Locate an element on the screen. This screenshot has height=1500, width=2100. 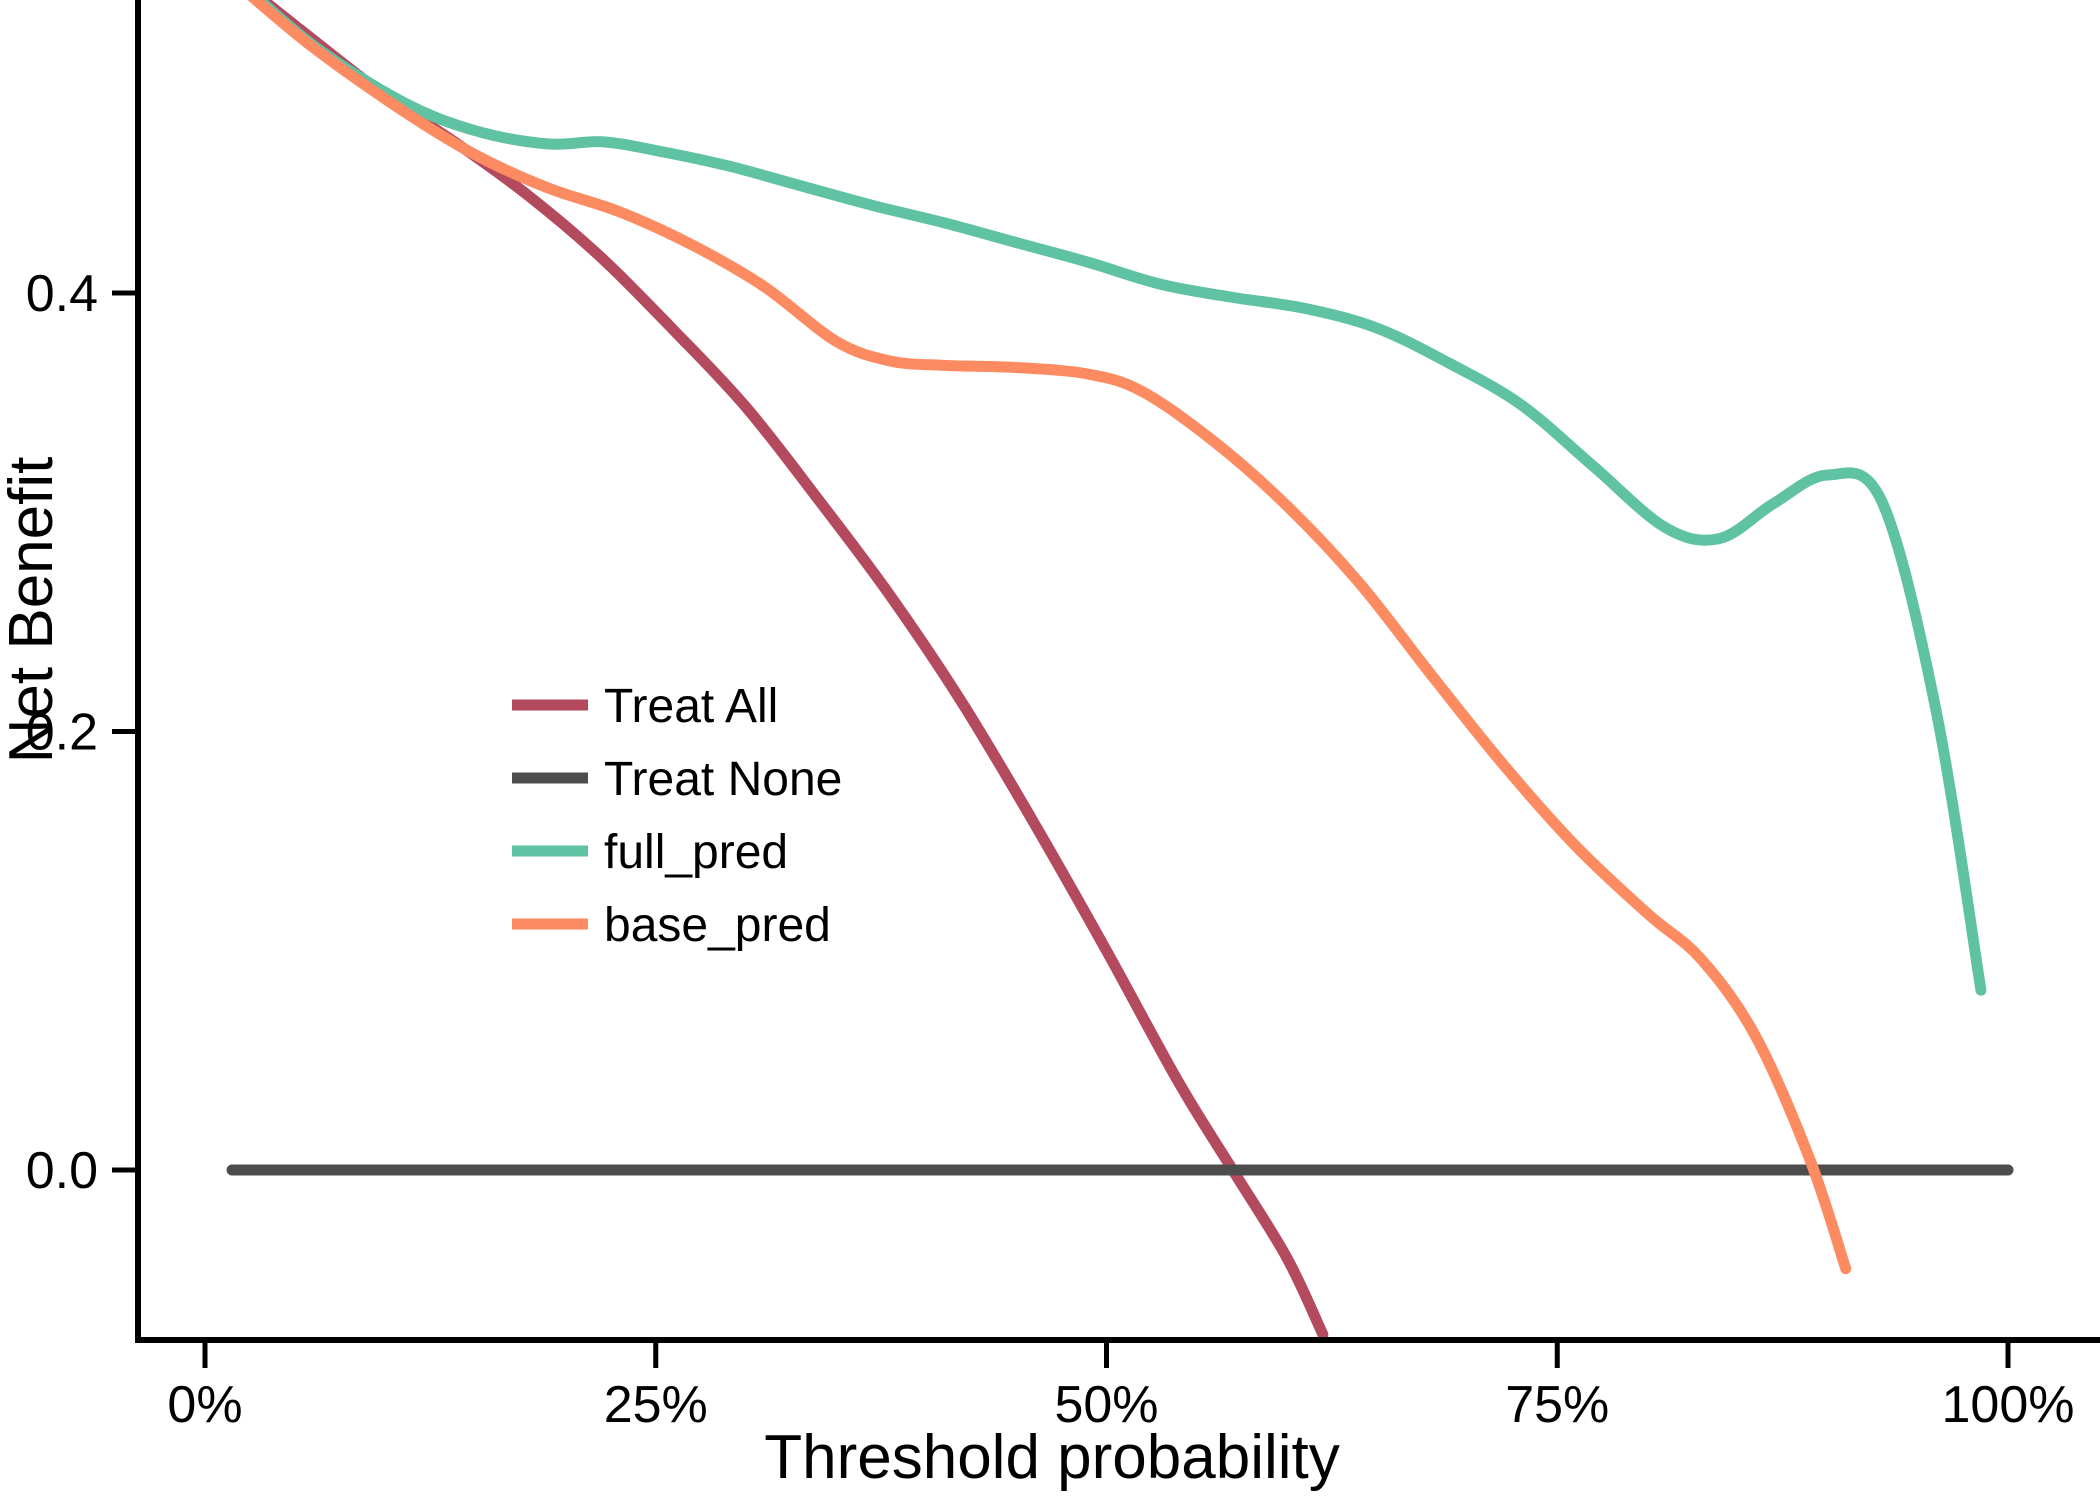
legend-label: base_pred is located at coordinates (717, 925).